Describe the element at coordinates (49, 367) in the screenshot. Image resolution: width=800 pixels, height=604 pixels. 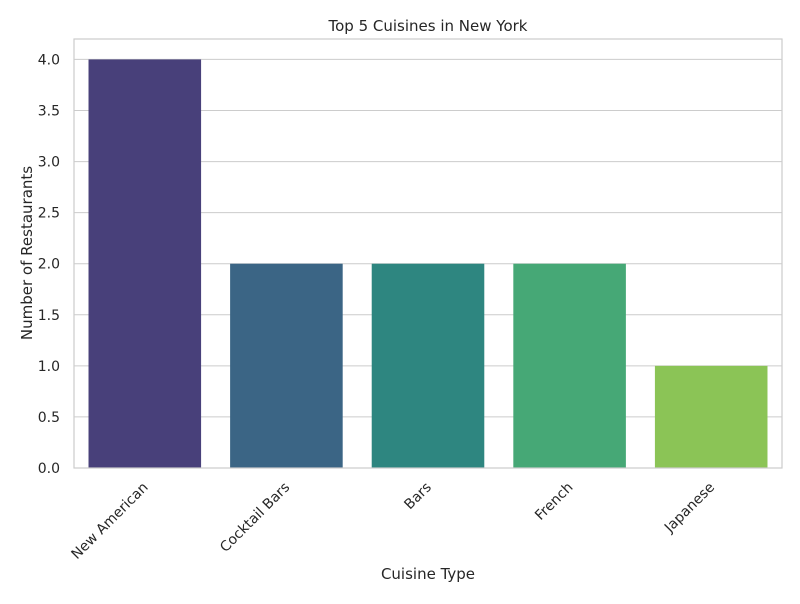
I see `y-tick-label: 1.0` at that location.